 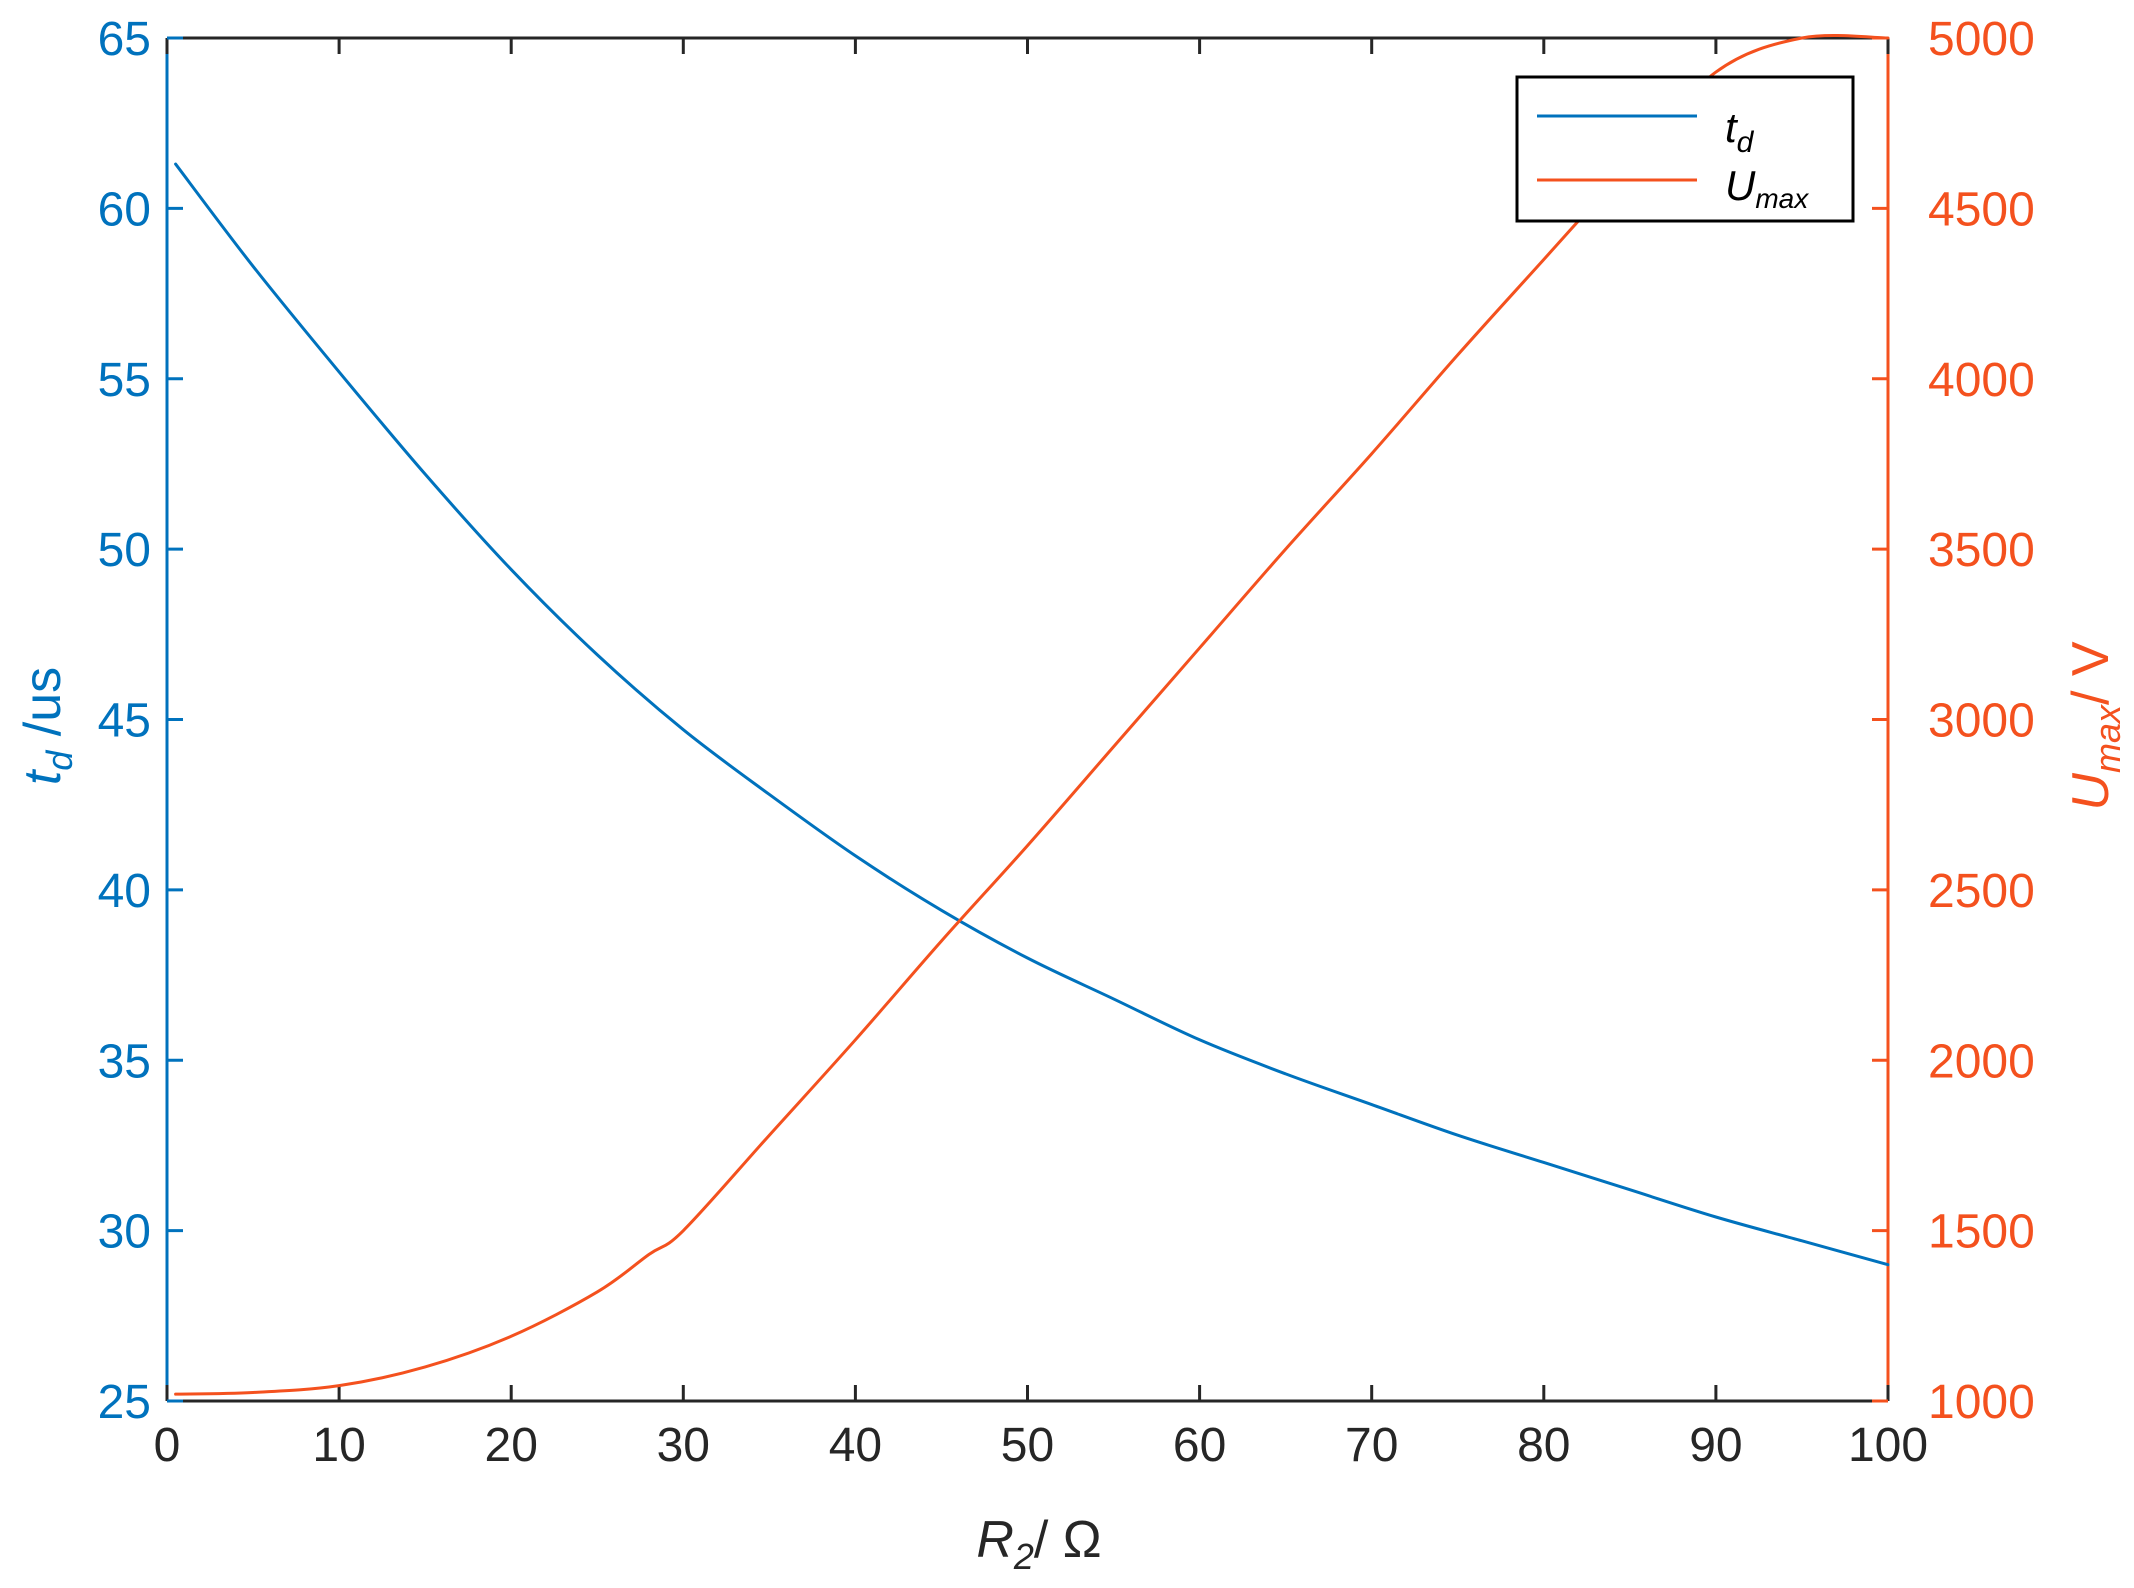 What do you see at coordinates (683, 1445) in the screenshot?
I see `x-tick-label: 30` at bounding box center [683, 1445].